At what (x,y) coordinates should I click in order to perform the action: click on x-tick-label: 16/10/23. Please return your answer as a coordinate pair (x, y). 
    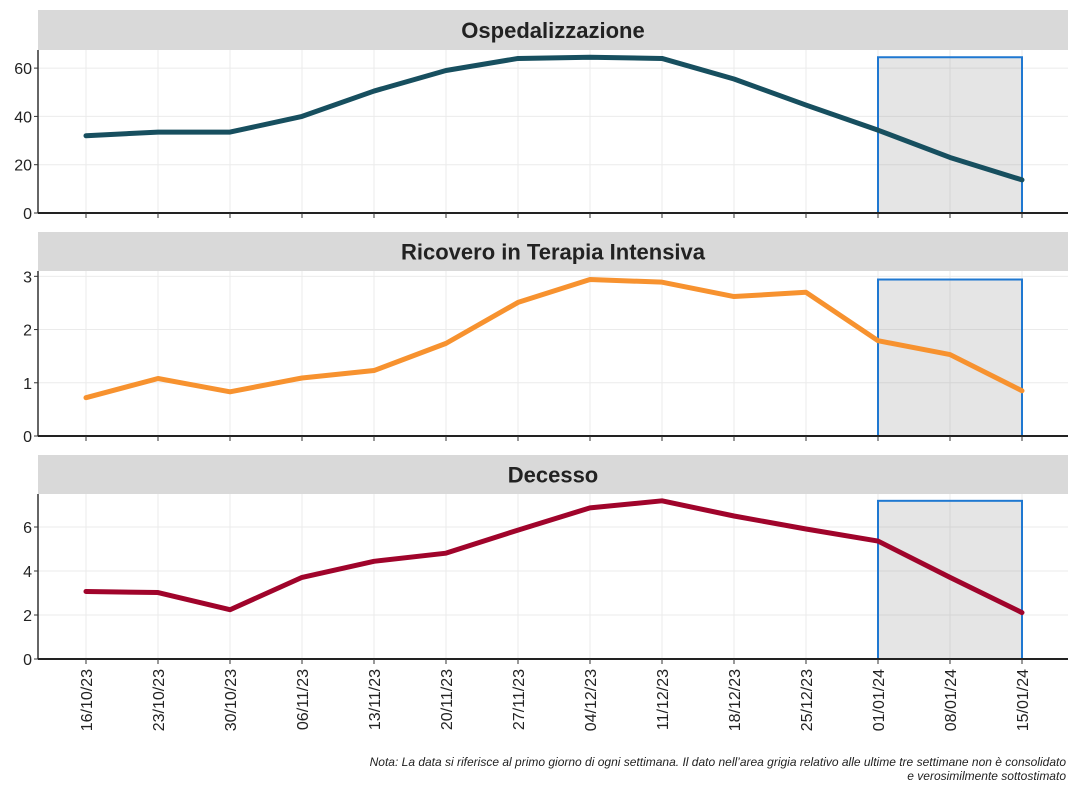
    Looking at the image, I should click on (87, 700).